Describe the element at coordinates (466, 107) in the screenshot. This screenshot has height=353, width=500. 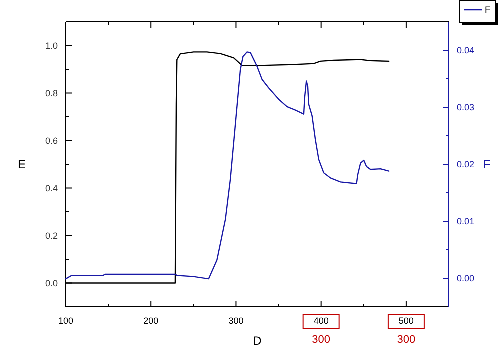
I see `y2-tick-label: 0.03` at that location.